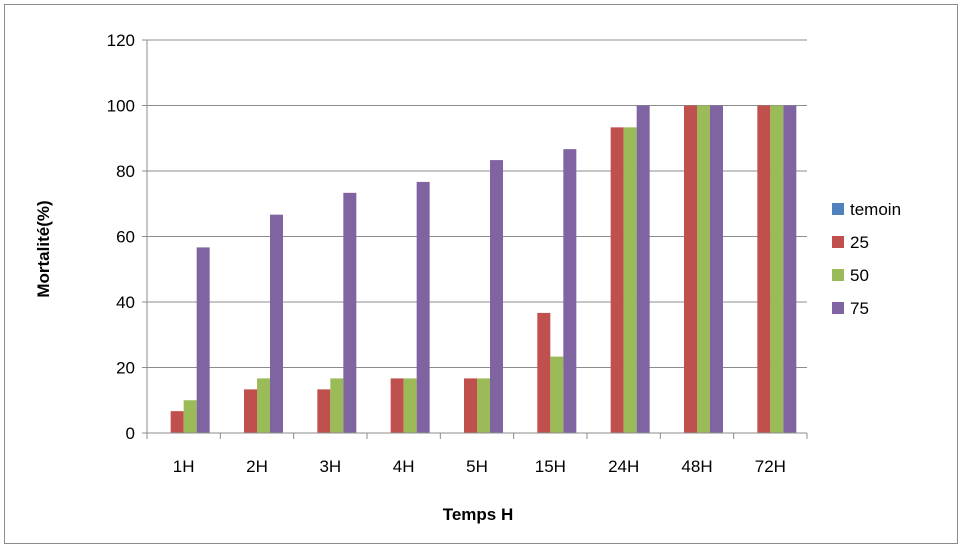 This screenshot has width=962, height=550. What do you see at coordinates (330, 466) in the screenshot?
I see `x-tick-label: 3H` at bounding box center [330, 466].